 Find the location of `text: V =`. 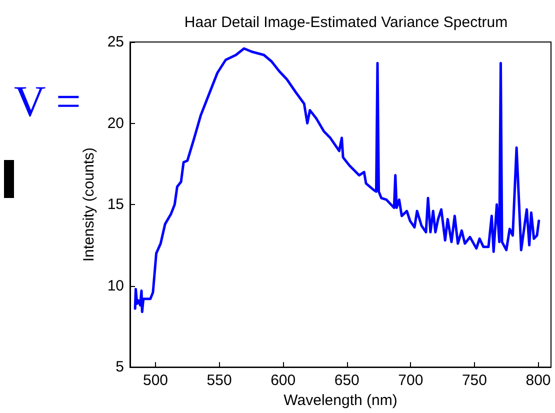

text: V = is located at coordinates (47, 101).